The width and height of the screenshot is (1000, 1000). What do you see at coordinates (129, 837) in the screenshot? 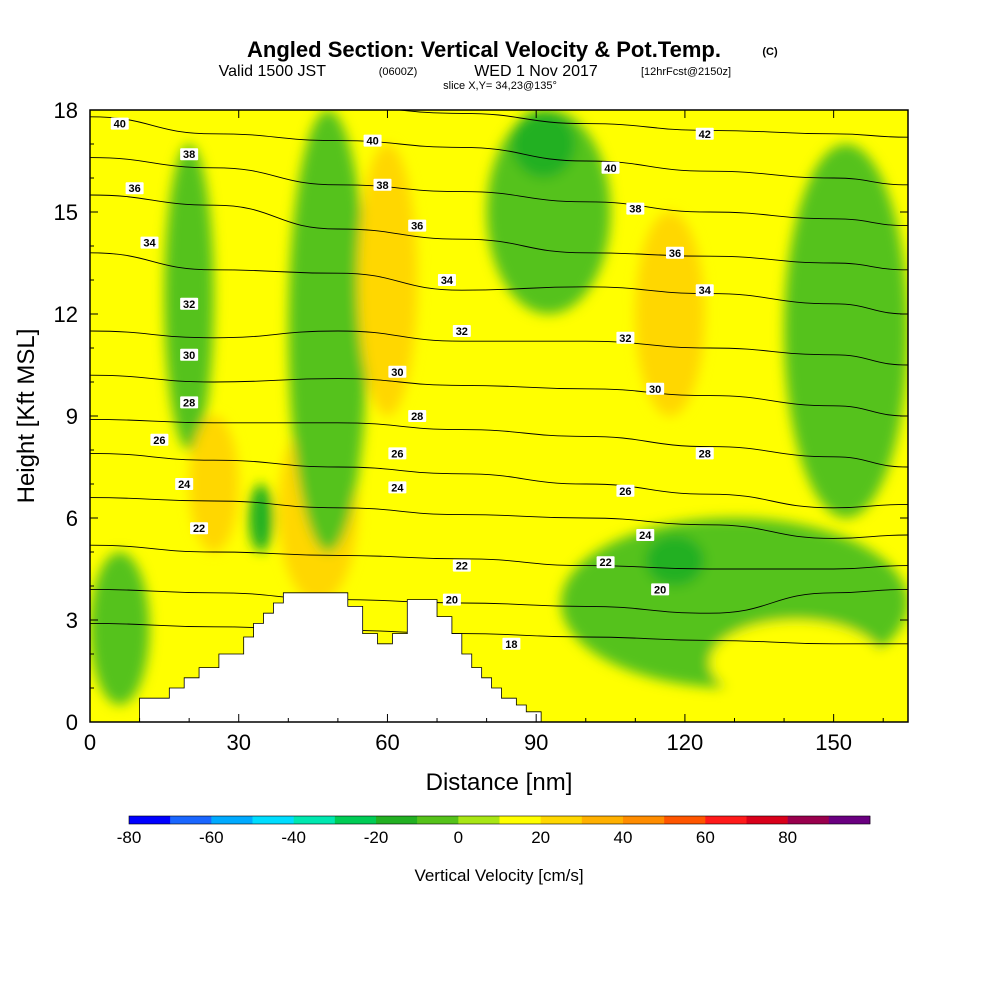
I see `colorbar-tick-label: -80` at bounding box center [129, 837].